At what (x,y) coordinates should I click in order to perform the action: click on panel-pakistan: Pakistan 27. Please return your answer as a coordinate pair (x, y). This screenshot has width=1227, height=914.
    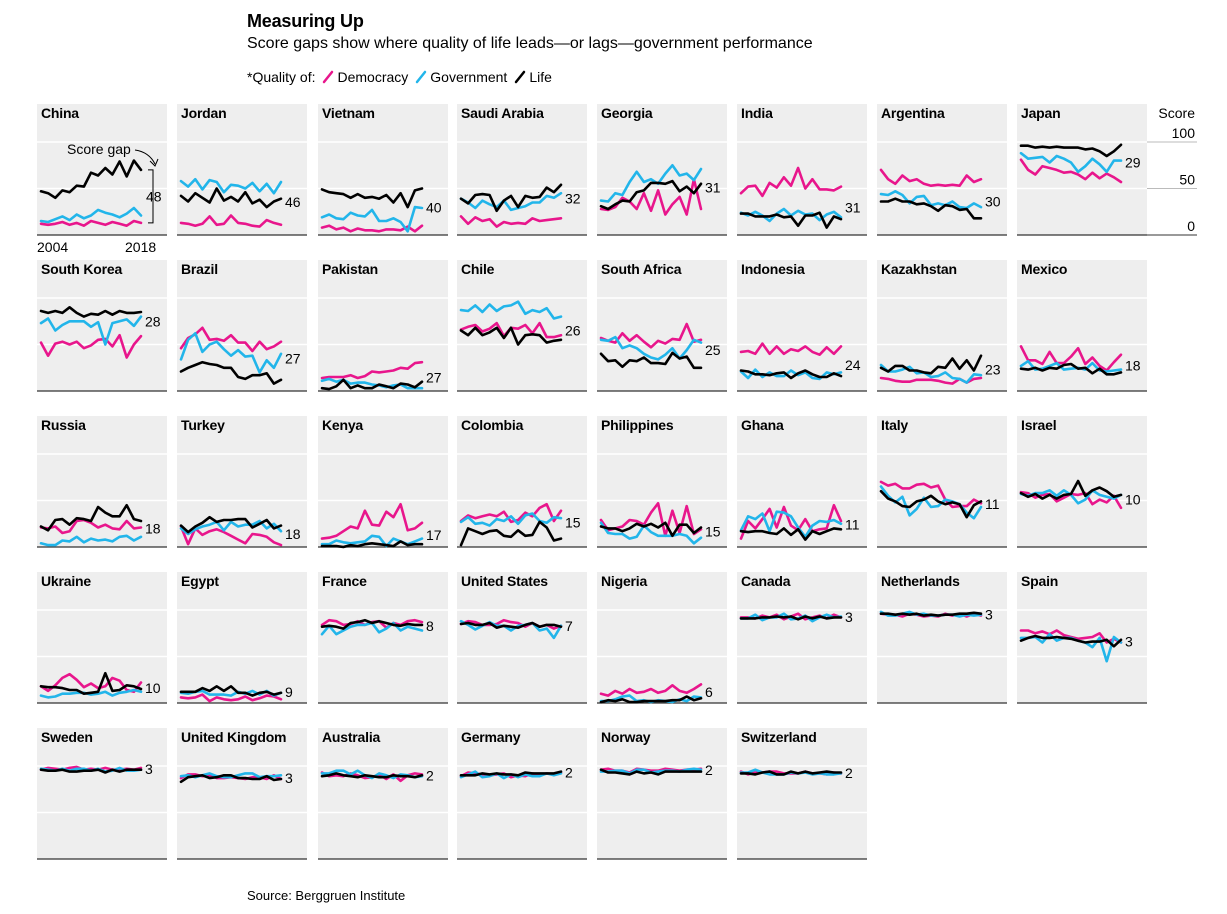
    Looking at the image, I should click on (383, 326).